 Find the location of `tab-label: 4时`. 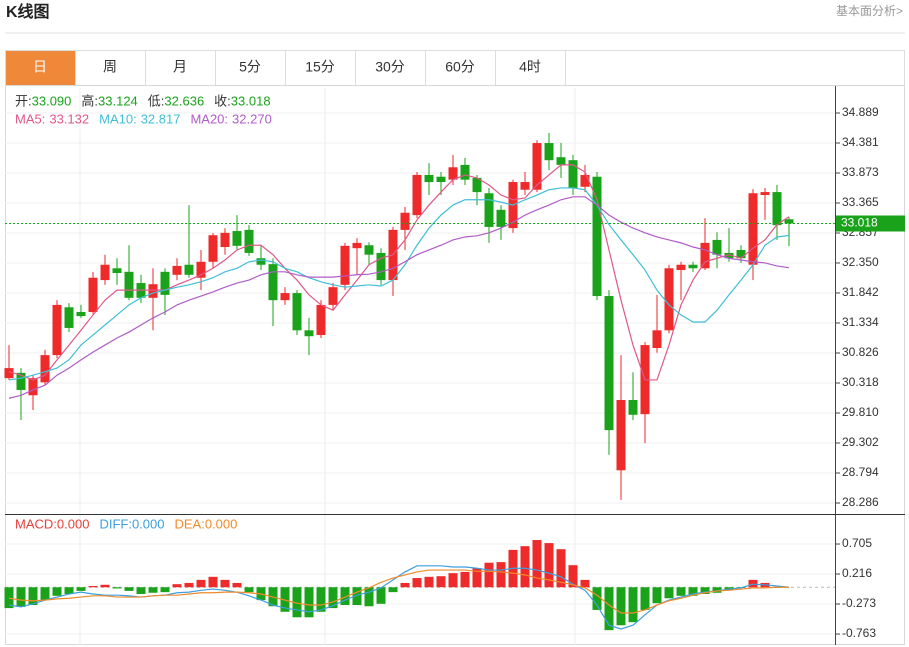

tab-label: 4时 is located at coordinates (530, 67).